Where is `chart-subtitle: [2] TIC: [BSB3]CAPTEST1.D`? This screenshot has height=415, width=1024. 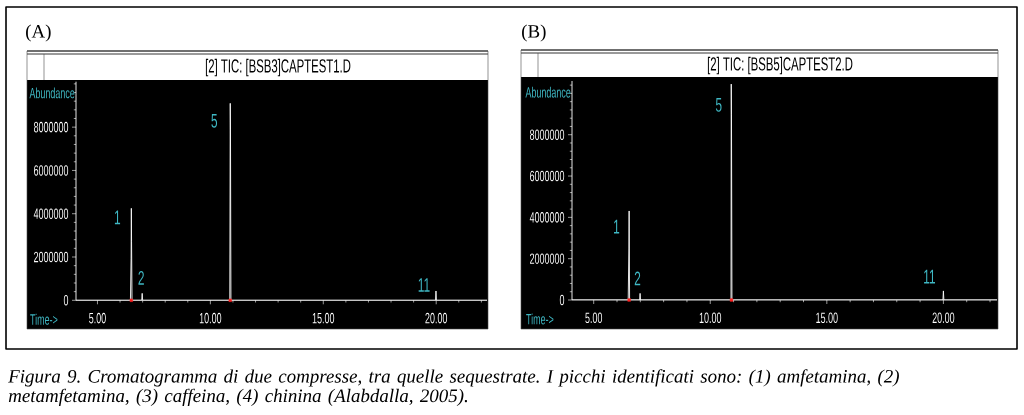 chart-subtitle: [2] TIC: [BSB3]CAPTEST1.D is located at coordinates (278, 67).